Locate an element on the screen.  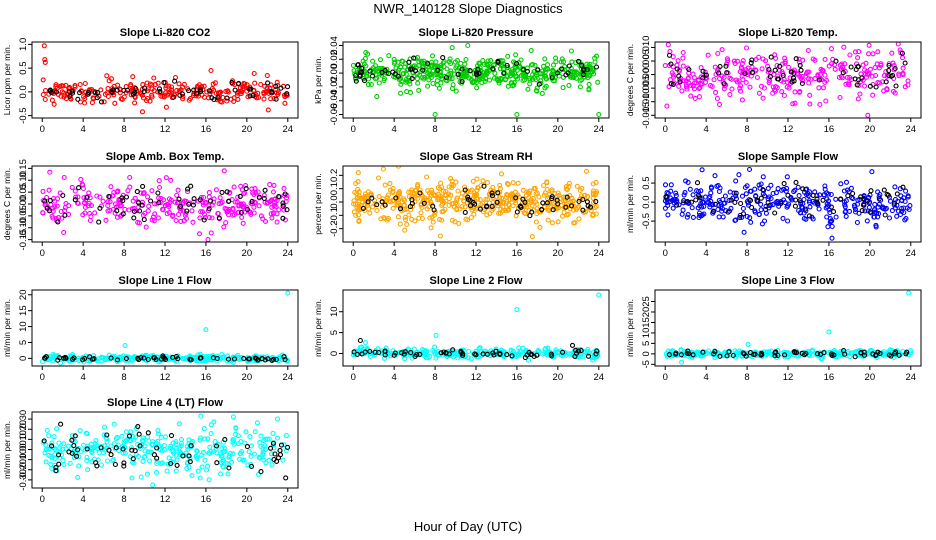
y-tick-label: 0.30 is located at coordinates (23, 419).